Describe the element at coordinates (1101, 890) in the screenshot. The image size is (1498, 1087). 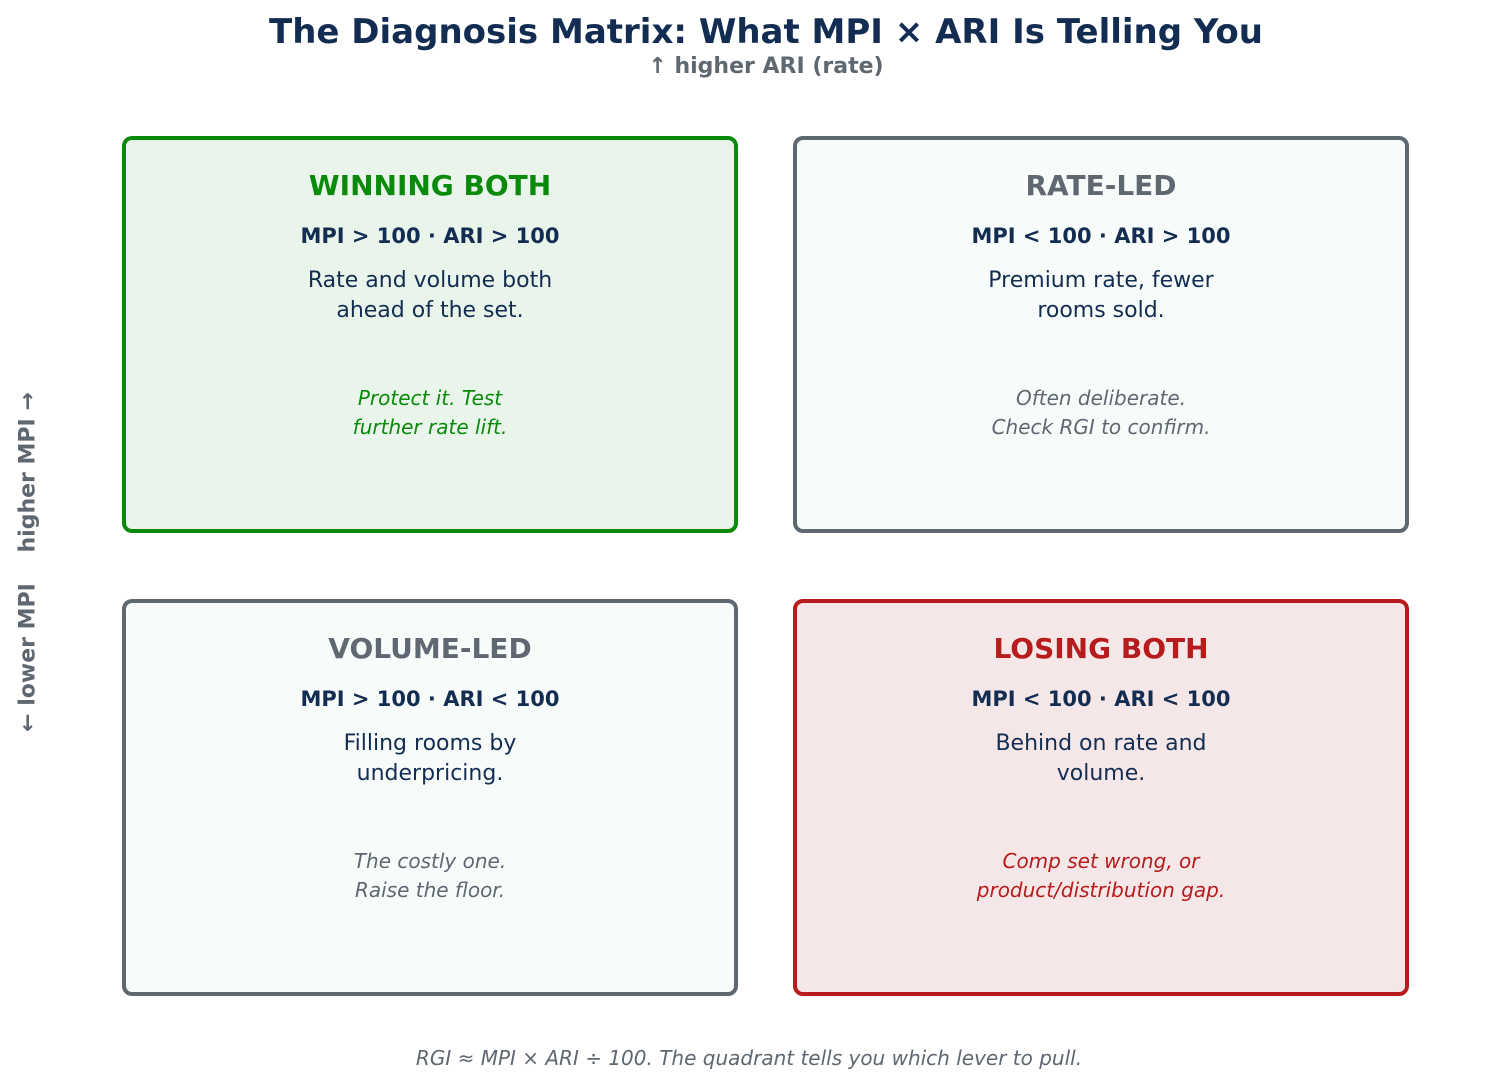
I see `note-line: product/distribution gap.` at that location.